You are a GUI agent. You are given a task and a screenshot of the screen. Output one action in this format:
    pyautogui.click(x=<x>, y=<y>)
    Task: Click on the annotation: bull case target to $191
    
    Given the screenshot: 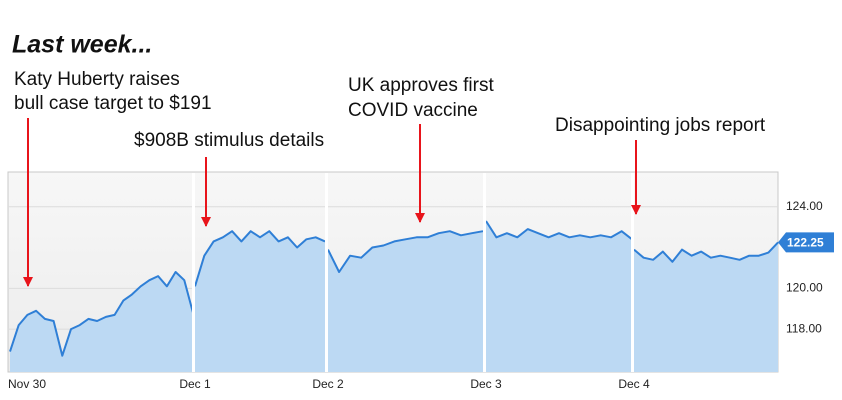 What is the action you would take?
    pyautogui.click(x=113, y=103)
    